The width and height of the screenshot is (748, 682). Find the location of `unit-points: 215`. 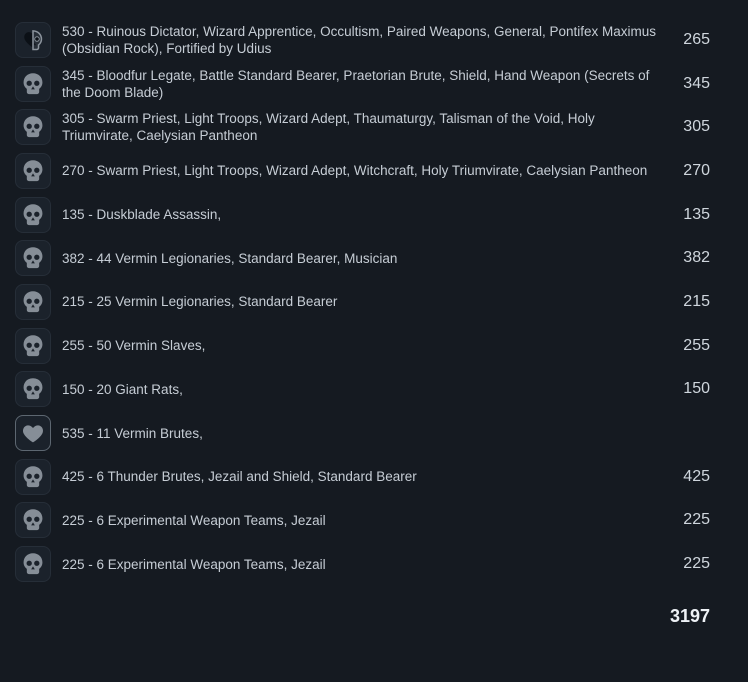

unit-points: 215 is located at coordinates (696, 301).